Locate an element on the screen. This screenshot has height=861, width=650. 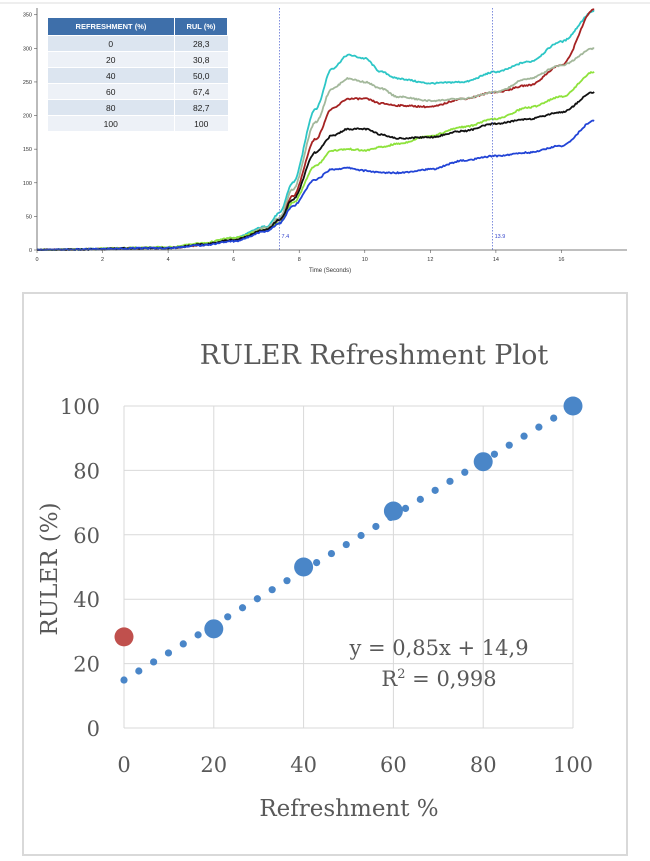
y-tick-label: 40 is located at coordinates (86, 600).